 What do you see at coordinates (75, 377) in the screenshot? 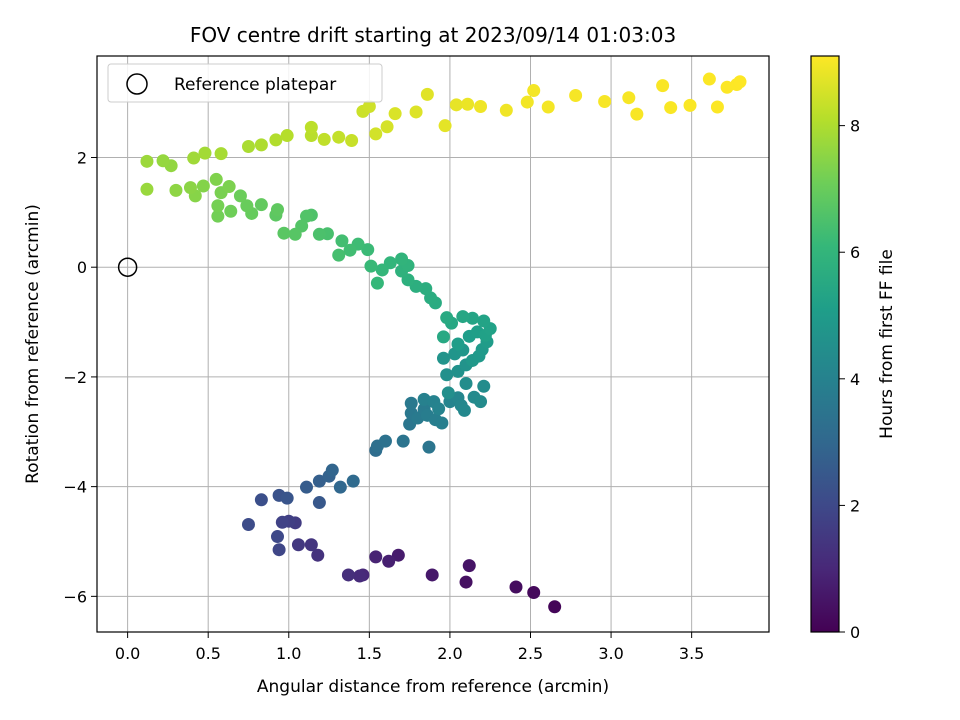
I see `y-tick-label: −2` at bounding box center [75, 377].